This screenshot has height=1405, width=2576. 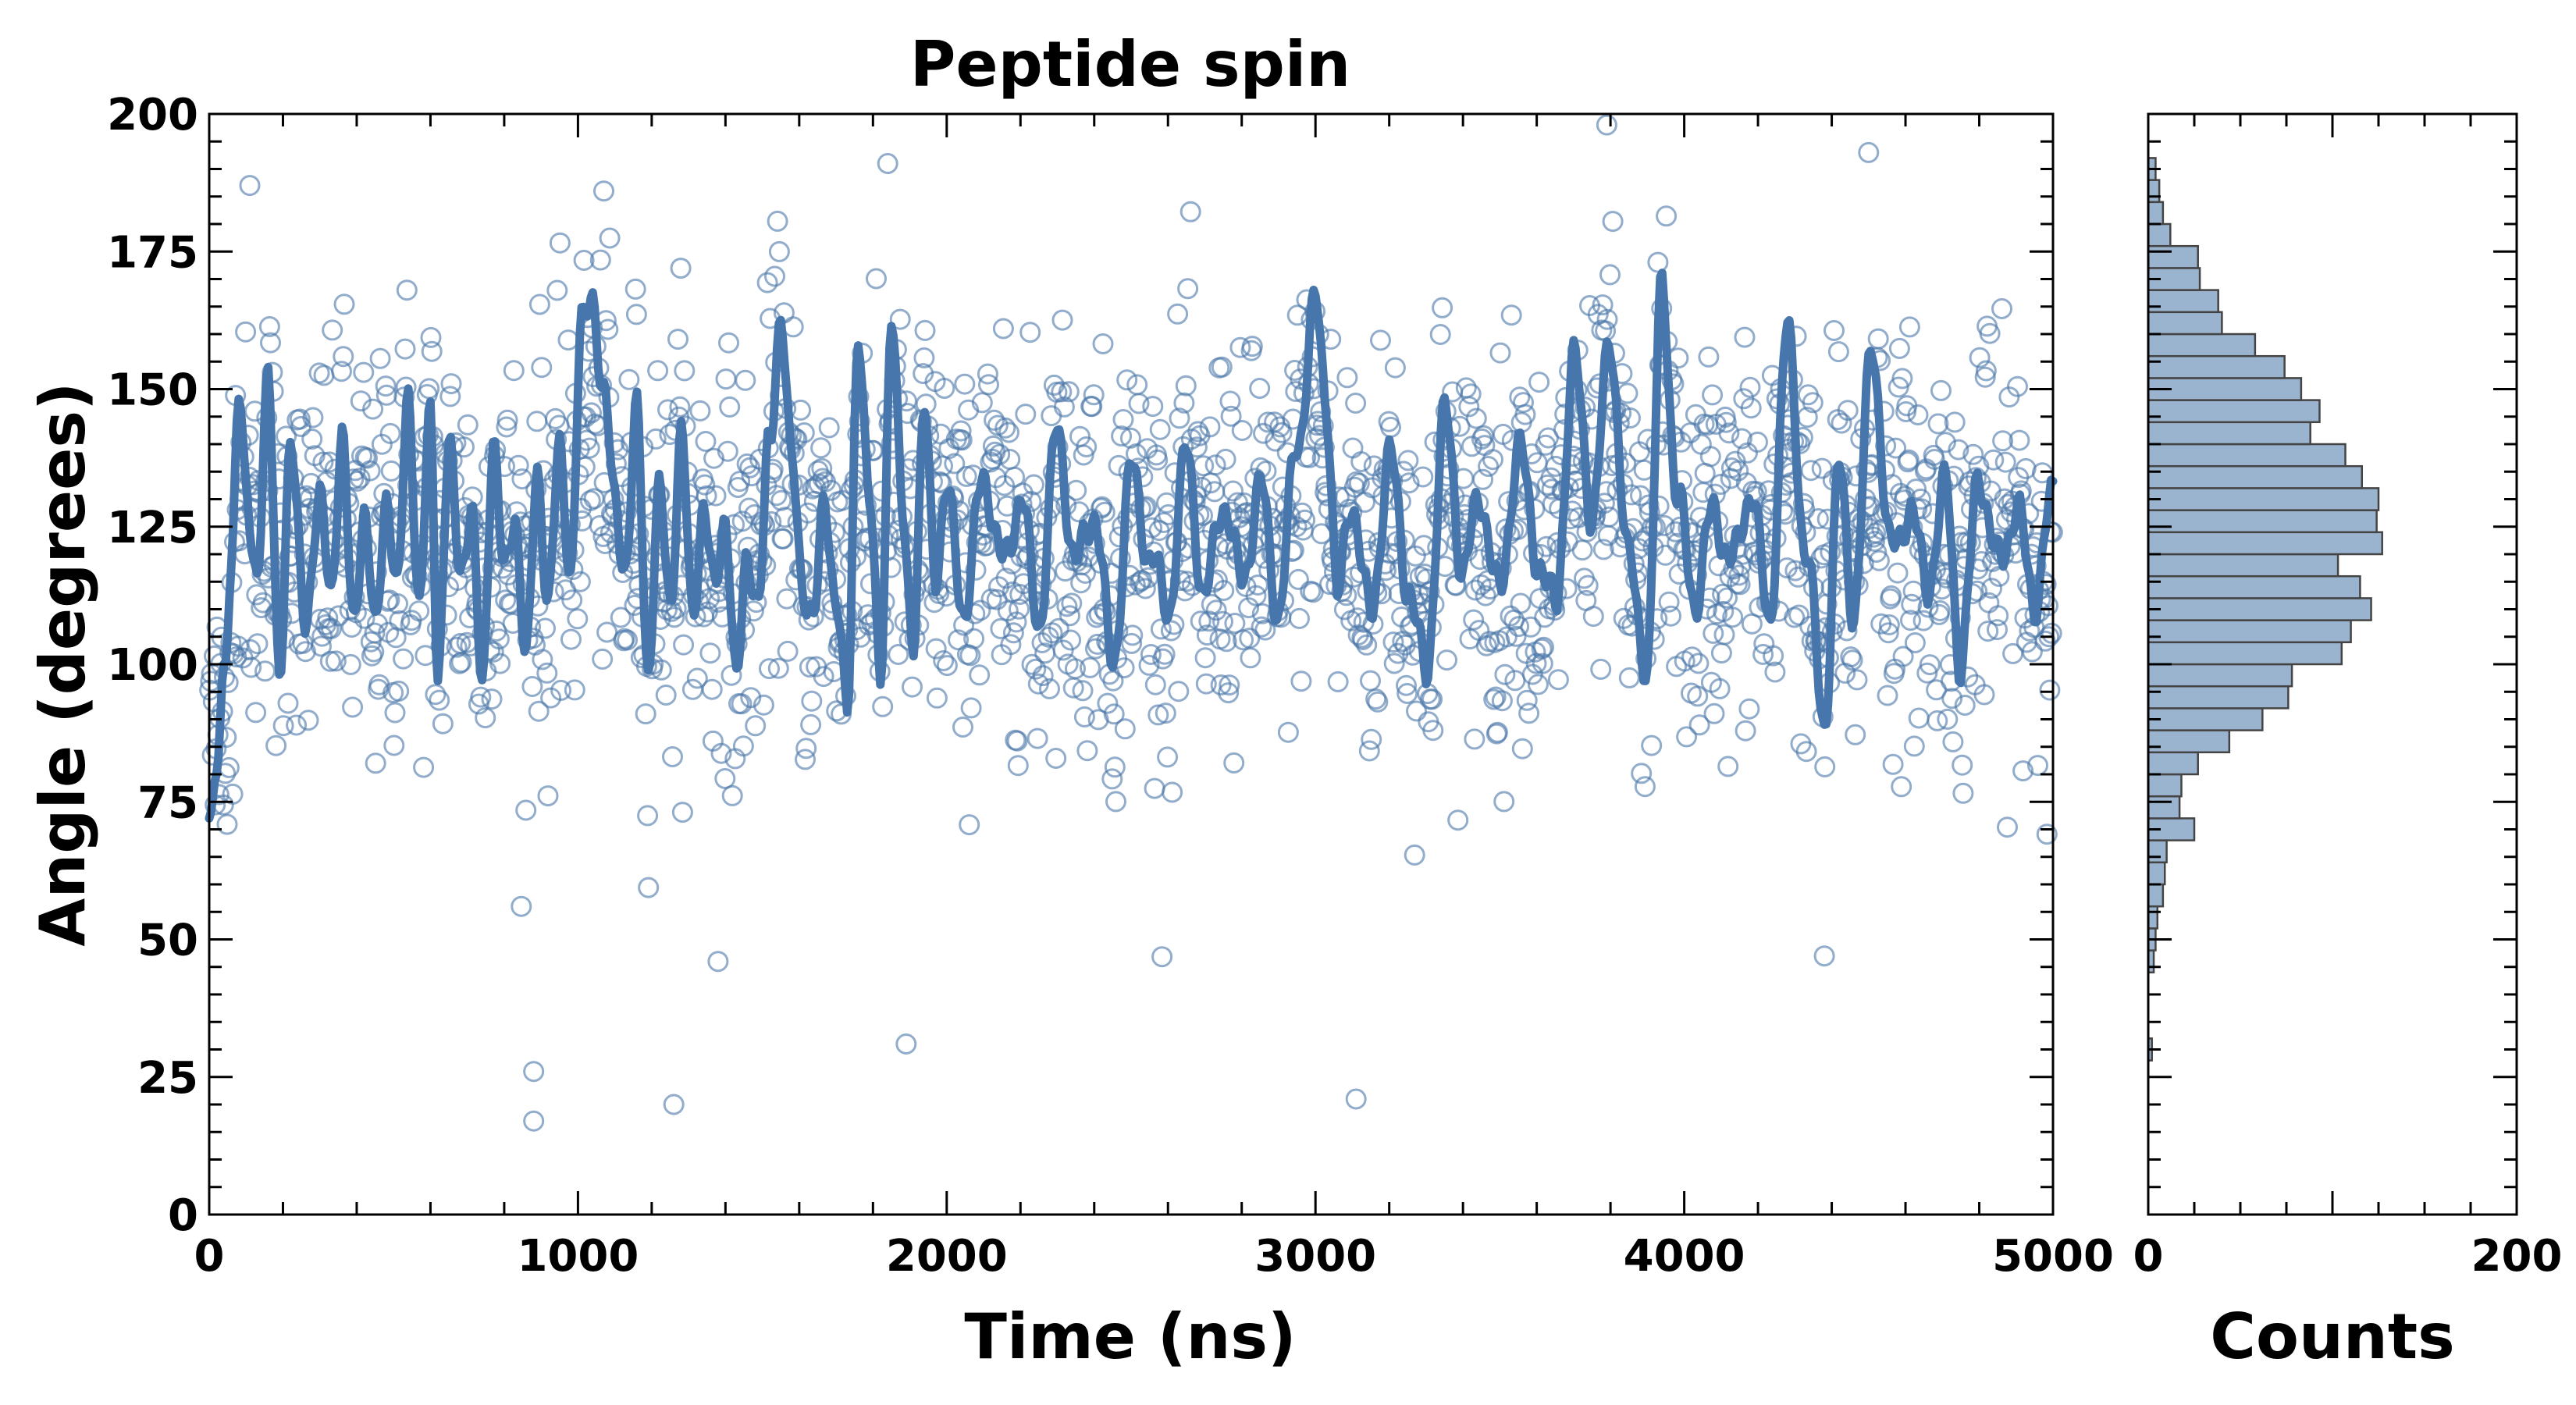 What do you see at coordinates (152, 528) in the screenshot?
I see `y-tick-label: 125` at bounding box center [152, 528].